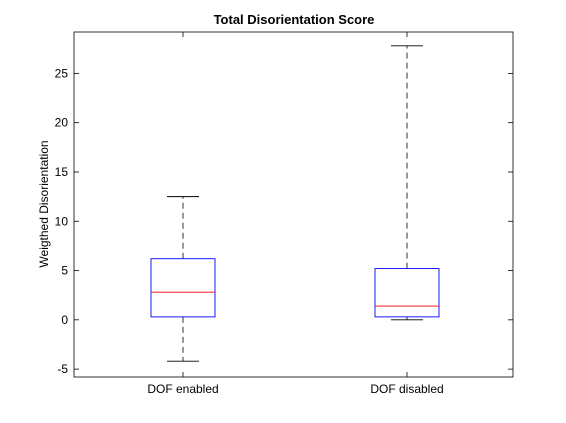  What do you see at coordinates (182, 389) in the screenshot?
I see `x-tick-label: DOF enabled` at bounding box center [182, 389].